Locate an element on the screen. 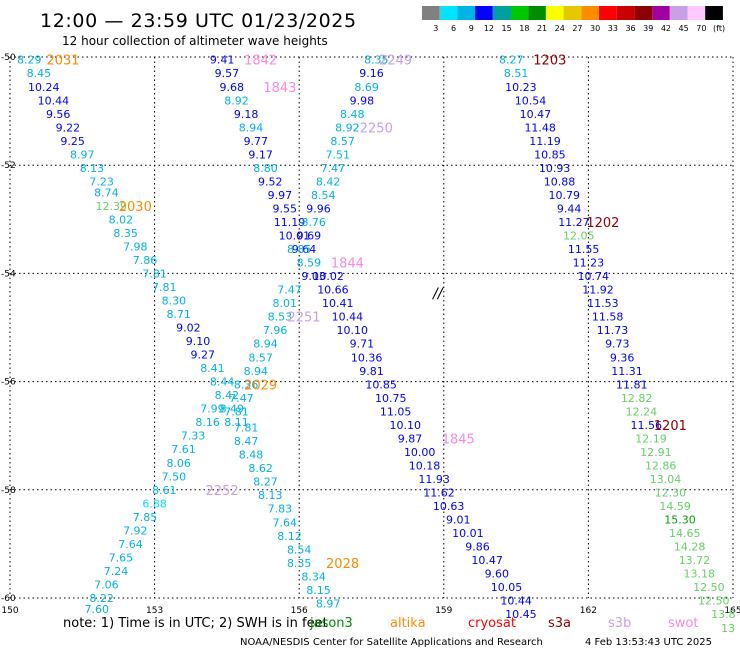  x-tick-label: 165 is located at coordinates (732, 611).